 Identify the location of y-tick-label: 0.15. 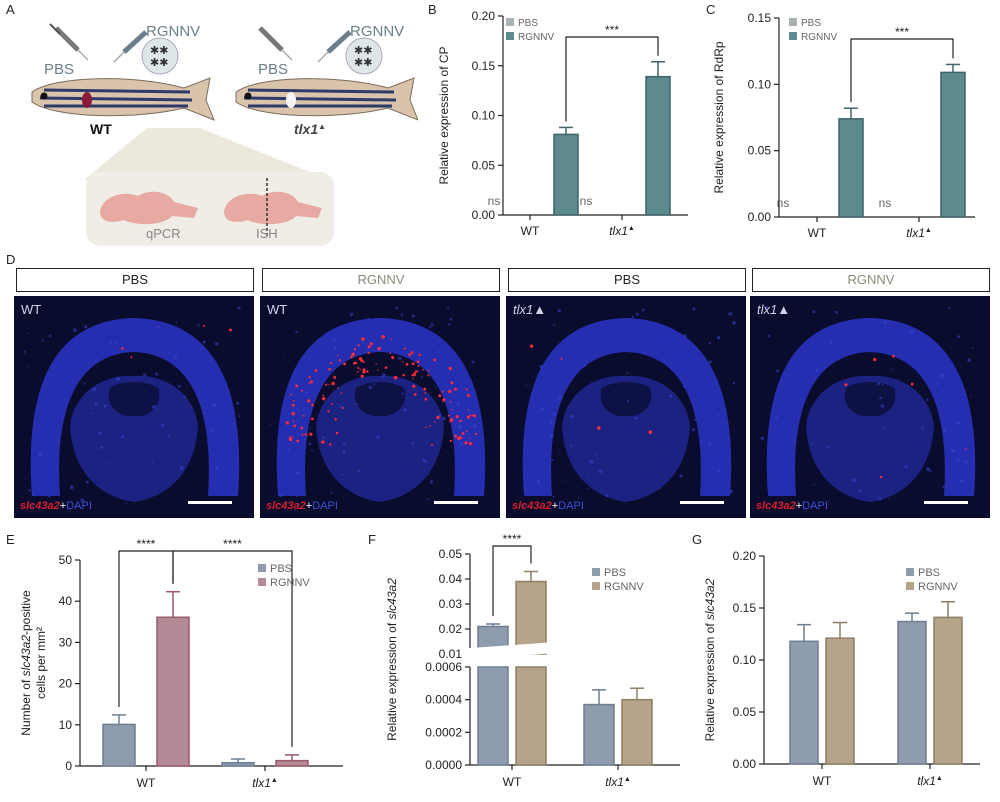
(484, 66).